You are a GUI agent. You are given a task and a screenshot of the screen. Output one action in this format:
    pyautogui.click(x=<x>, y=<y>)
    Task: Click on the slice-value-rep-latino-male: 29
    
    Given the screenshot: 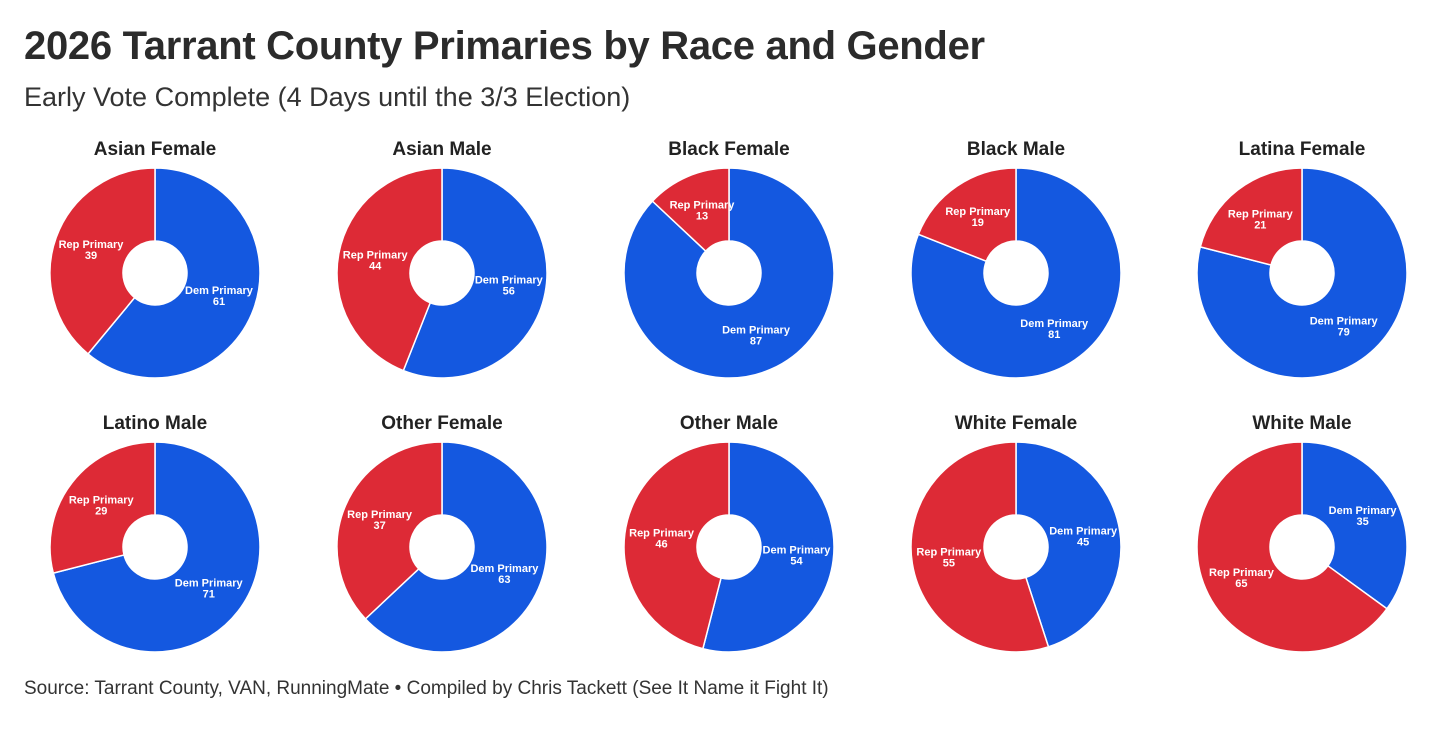 What is the action you would take?
    pyautogui.click(x=101, y=511)
    